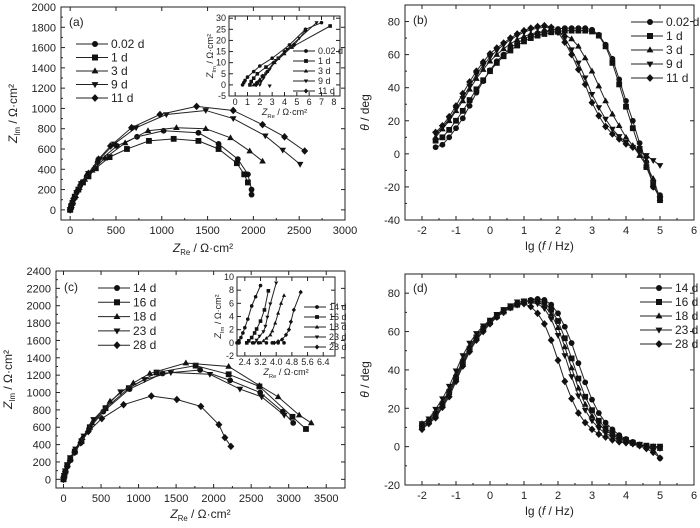 The width and height of the screenshot is (700, 528). I want to click on c-inset-y-axis-label-subscript: Im, so click(223, 329).